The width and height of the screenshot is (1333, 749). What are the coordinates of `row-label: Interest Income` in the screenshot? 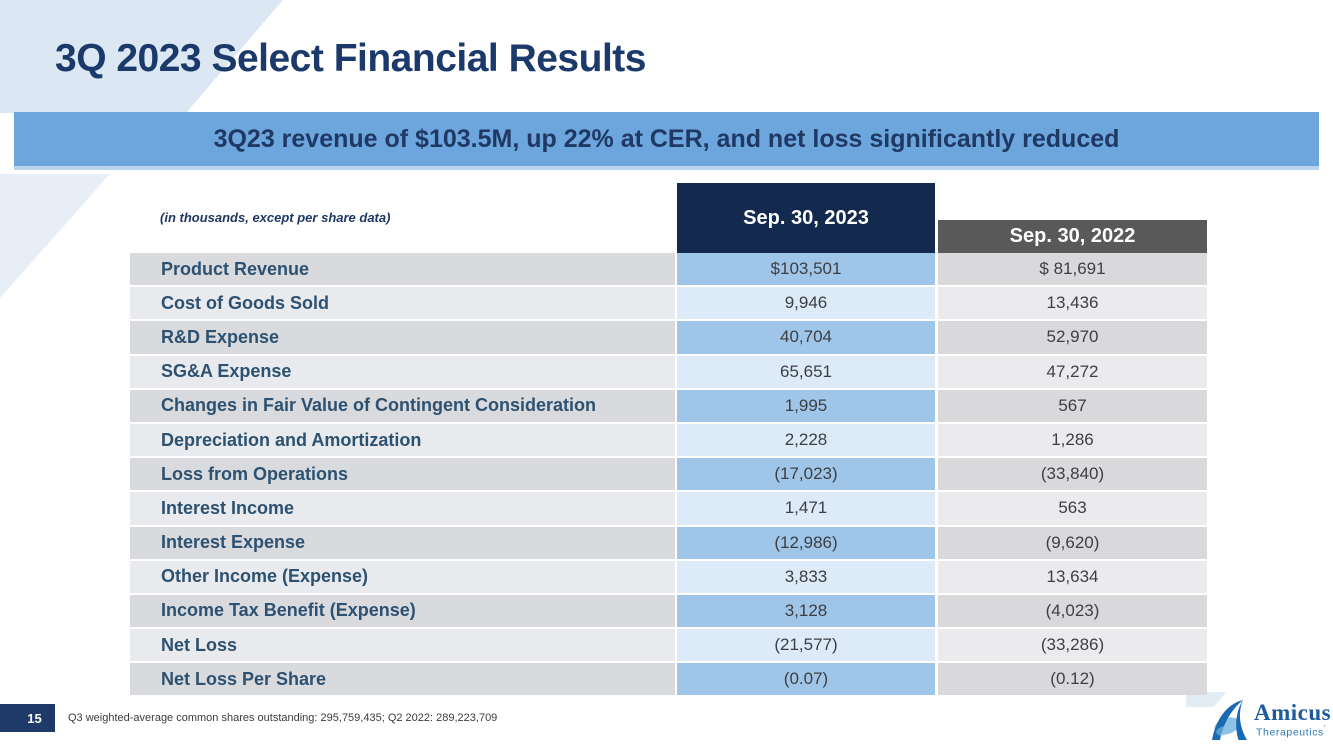 It's located at (402, 508).